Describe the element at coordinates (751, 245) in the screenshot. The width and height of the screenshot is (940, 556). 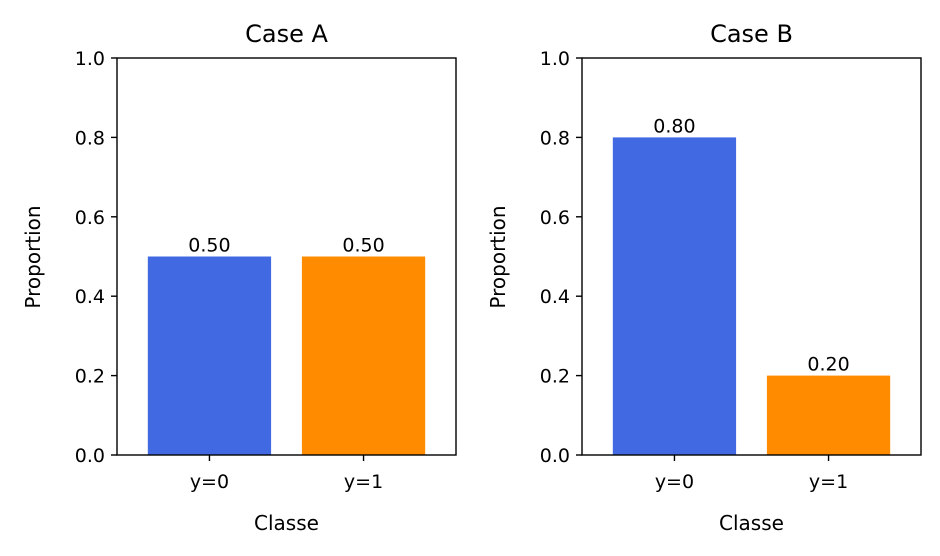
I see `data-labels: 0.80 0.20` at that location.